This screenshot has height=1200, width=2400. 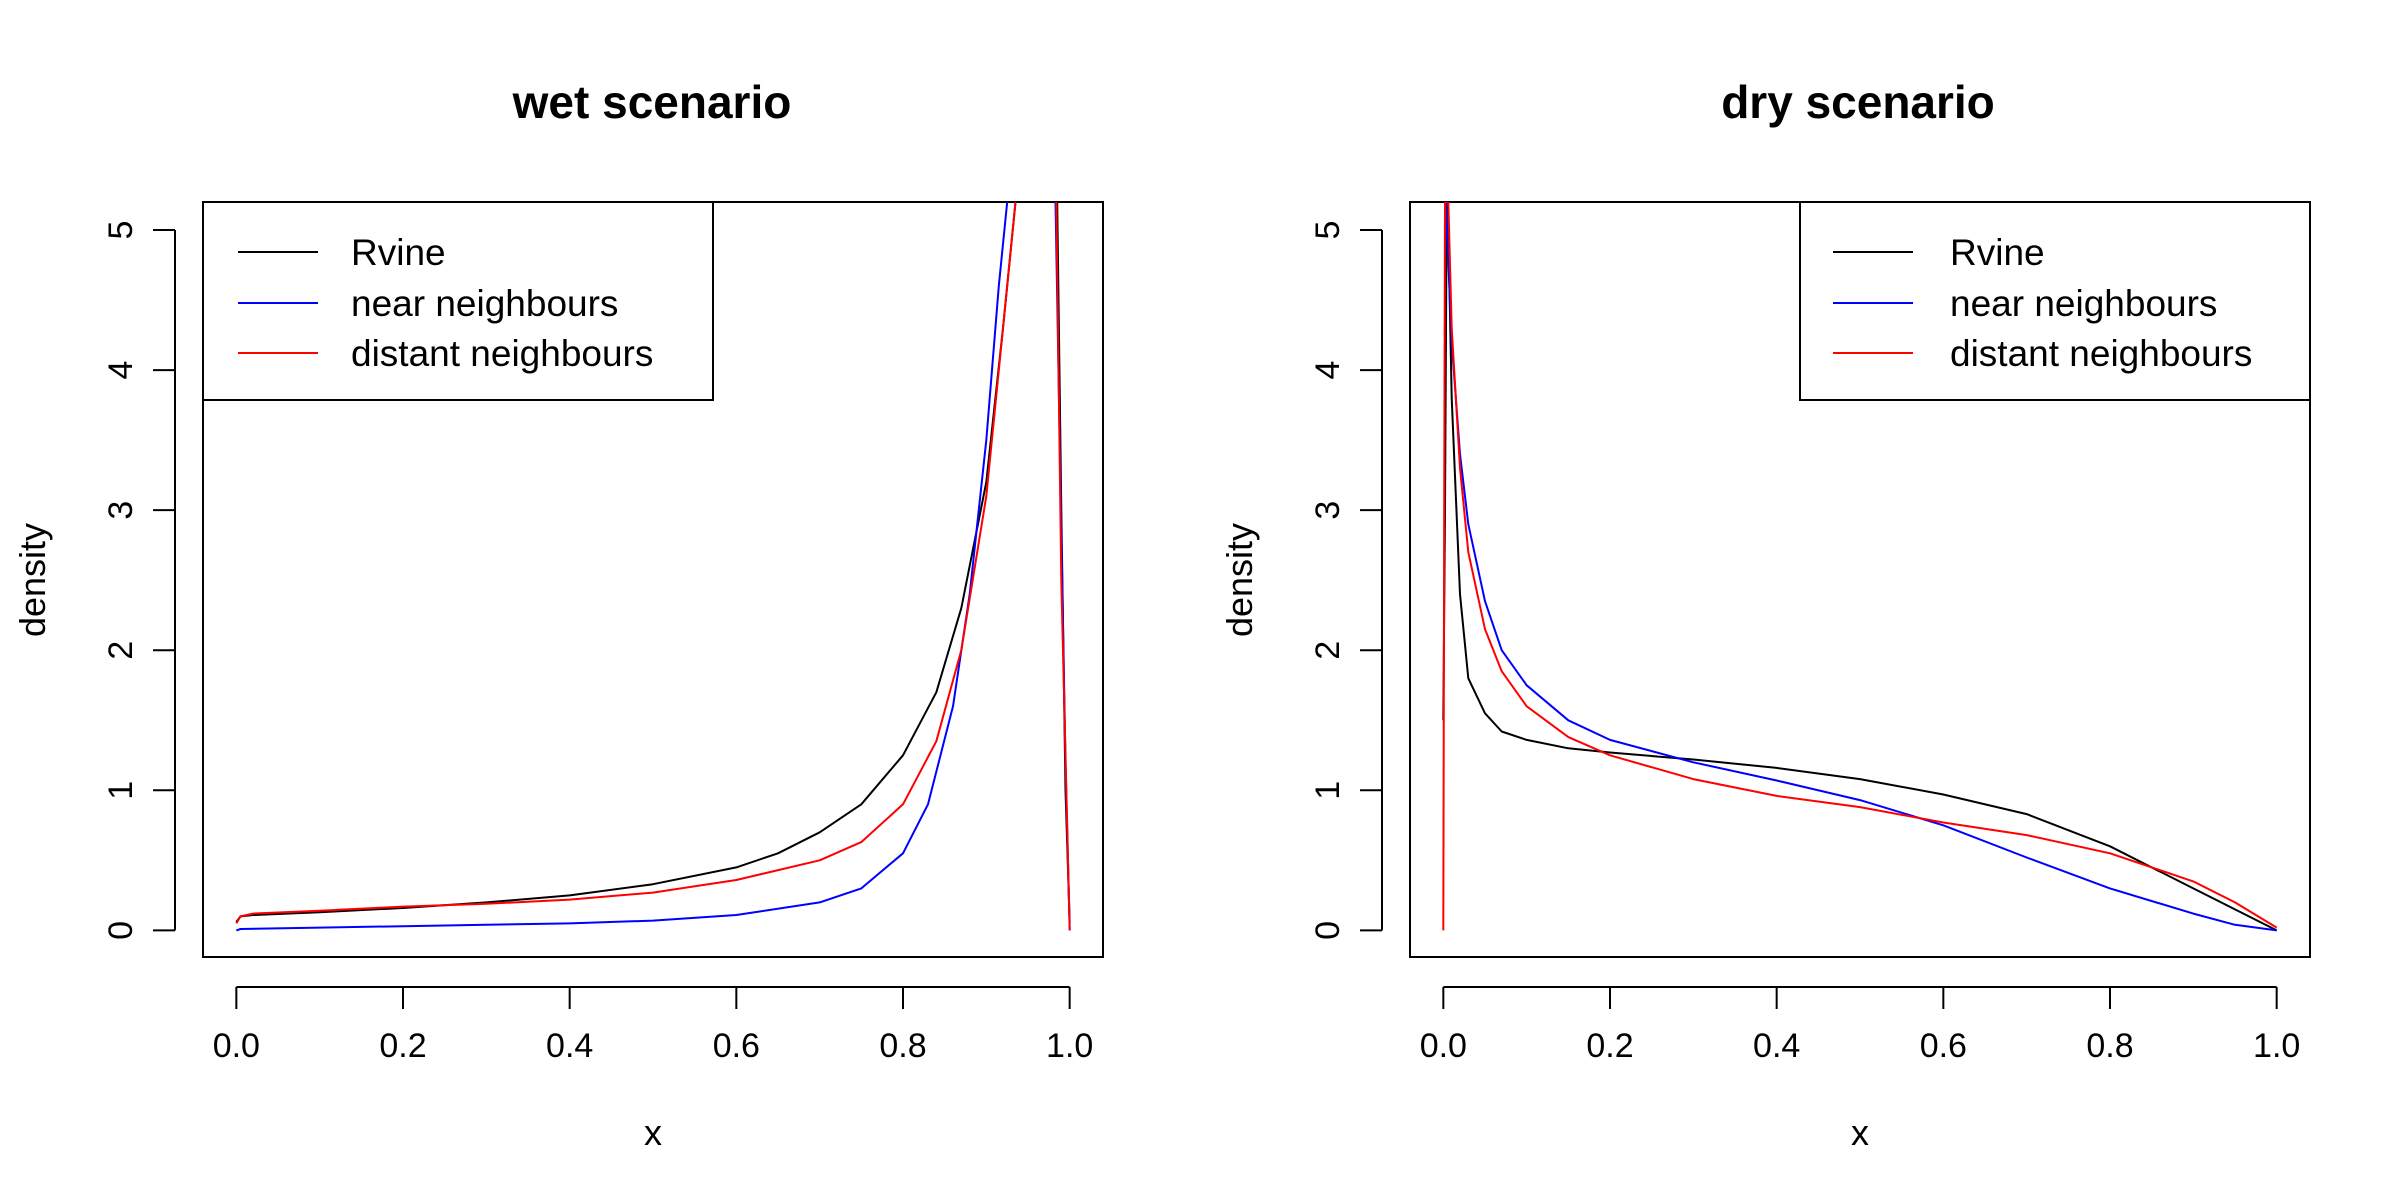 What do you see at coordinates (652, 102) in the screenshot?
I see `panel-title: wet scenario` at bounding box center [652, 102].